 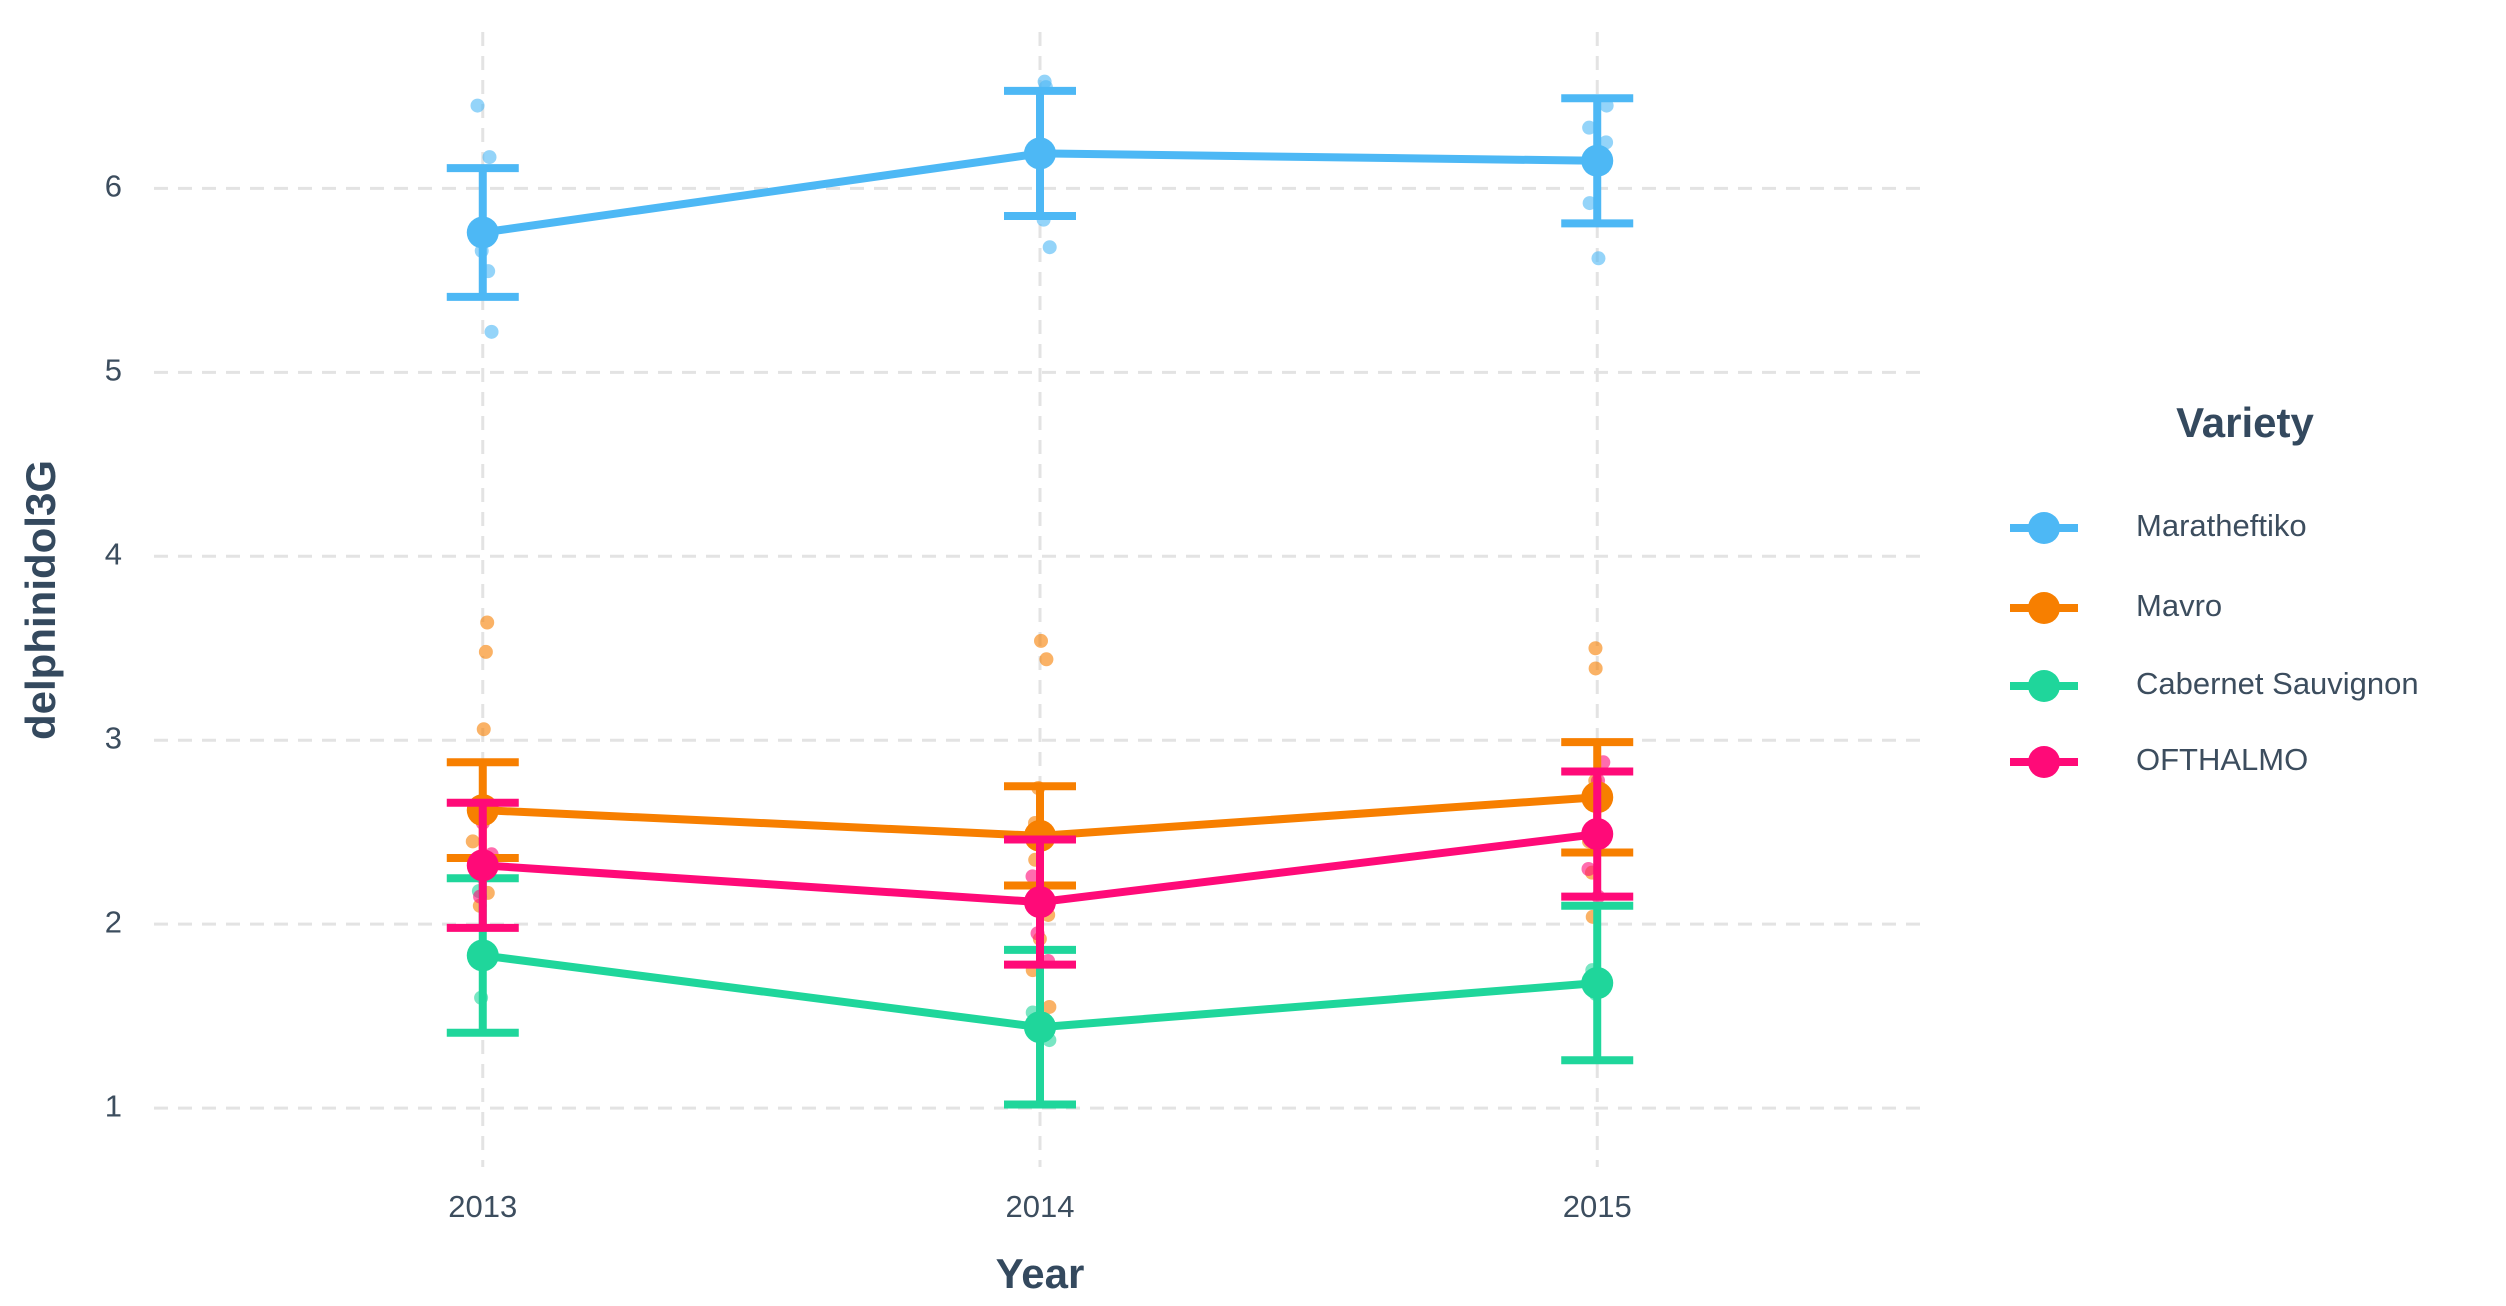 I want to click on x-tick-label: 2014, so click(x=1040, y=1206).